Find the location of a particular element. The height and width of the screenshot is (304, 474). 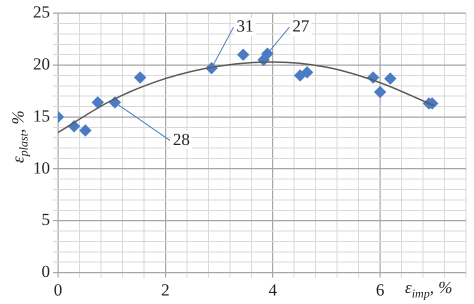

x-tick-label: 2 is located at coordinates (165, 290).